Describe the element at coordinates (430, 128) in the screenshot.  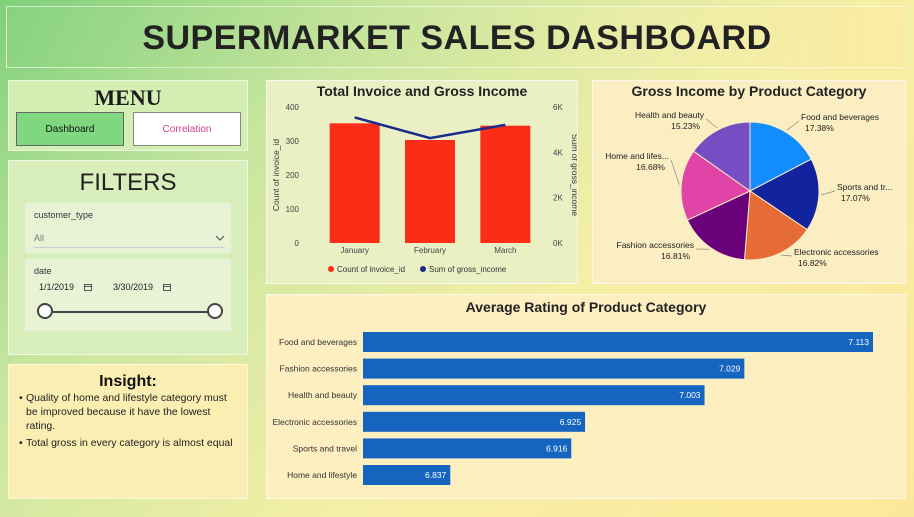
I see `gross-income-line` at that location.